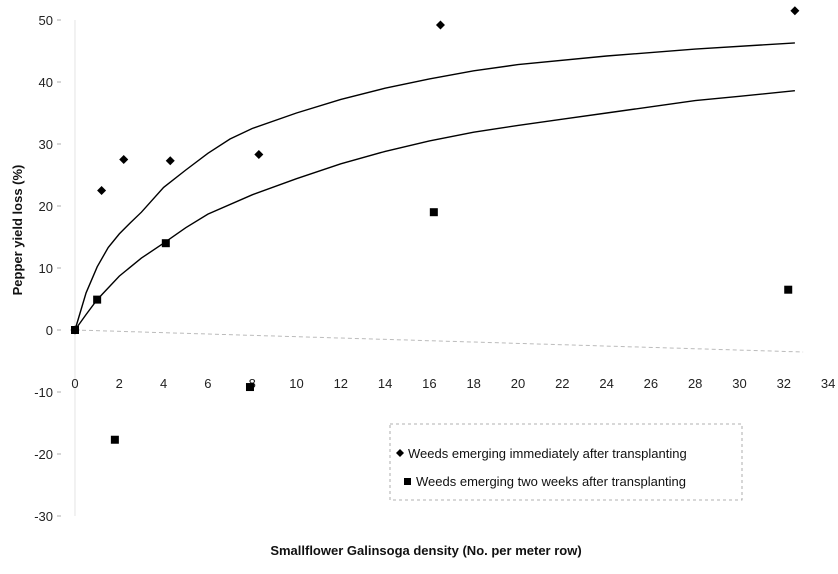 This screenshot has height=574, width=838. Describe the element at coordinates (695, 383) in the screenshot. I see `x-tick-label: 28` at that location.